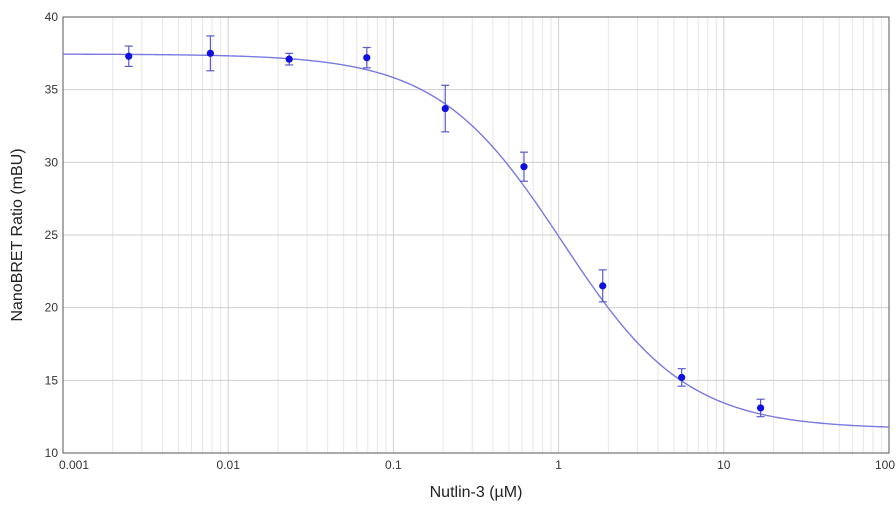 Image resolution: width=896 pixels, height=505 pixels. I want to click on x-tick-label: 100, so click(885, 465).